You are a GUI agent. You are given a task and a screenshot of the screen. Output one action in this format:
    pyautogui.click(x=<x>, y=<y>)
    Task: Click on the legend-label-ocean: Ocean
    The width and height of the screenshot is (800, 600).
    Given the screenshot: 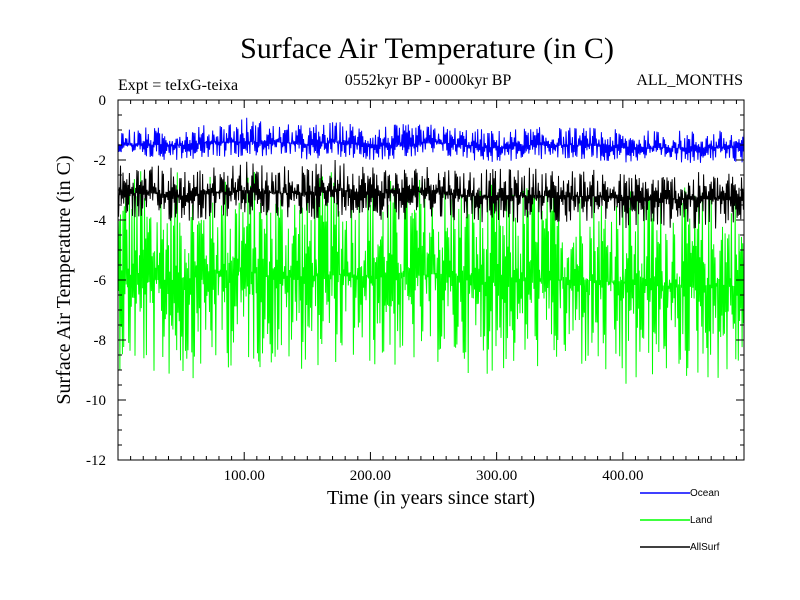 What is the action you would take?
    pyautogui.click(x=704, y=493)
    